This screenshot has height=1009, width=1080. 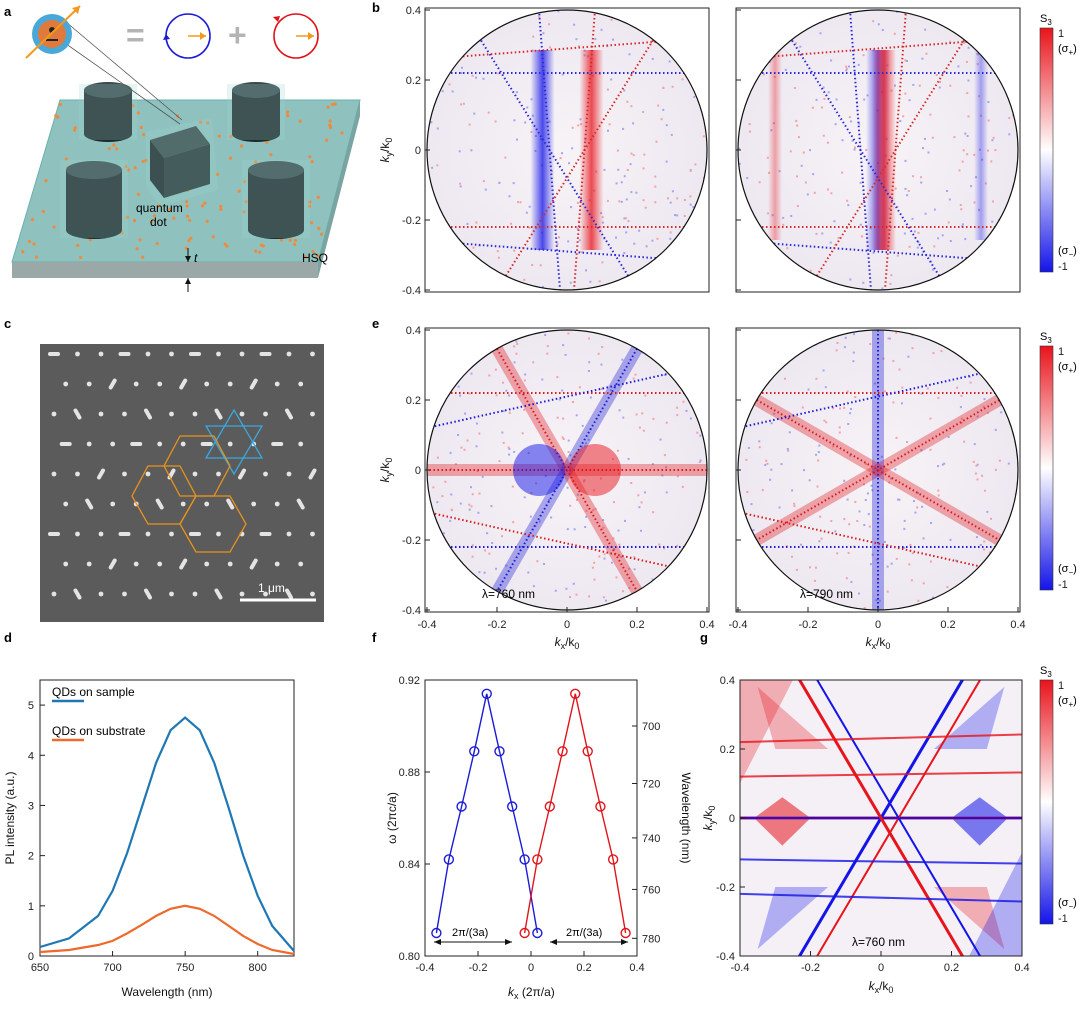 I want to click on kx-axis-label: kx/k0, so click(x=878, y=643).